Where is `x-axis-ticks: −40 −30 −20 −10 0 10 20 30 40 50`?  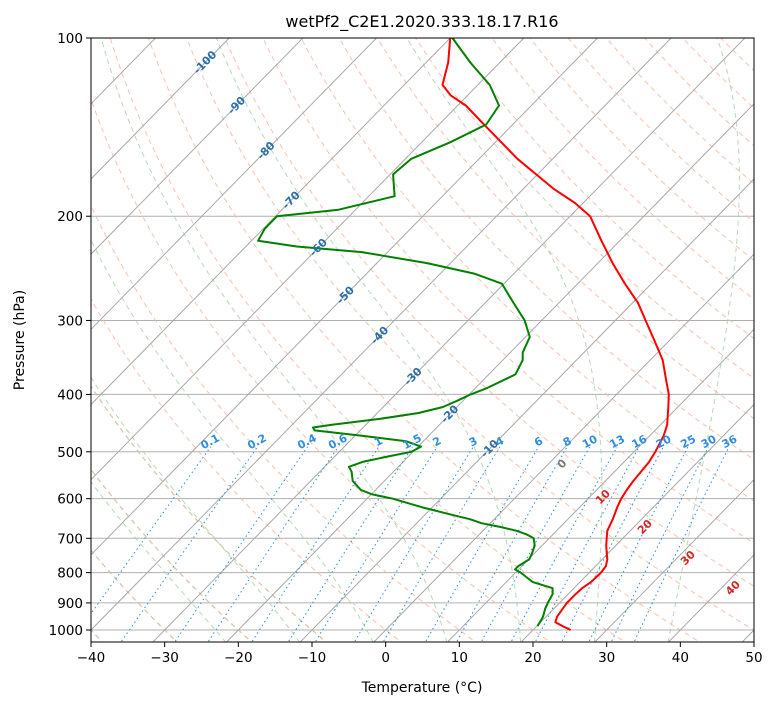 x-axis-ticks: −40 −30 −20 −10 0 10 20 30 40 50 is located at coordinates (420, 654).